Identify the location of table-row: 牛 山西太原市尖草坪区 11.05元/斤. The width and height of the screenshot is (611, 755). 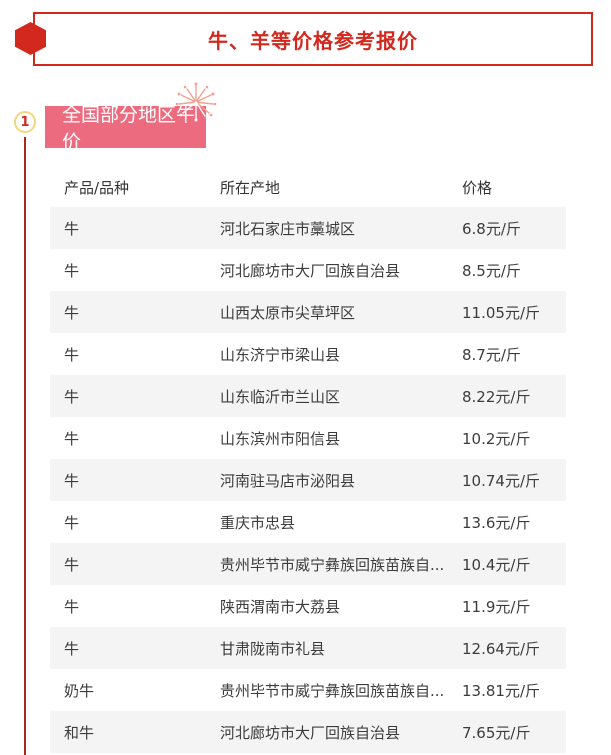
(308, 312).